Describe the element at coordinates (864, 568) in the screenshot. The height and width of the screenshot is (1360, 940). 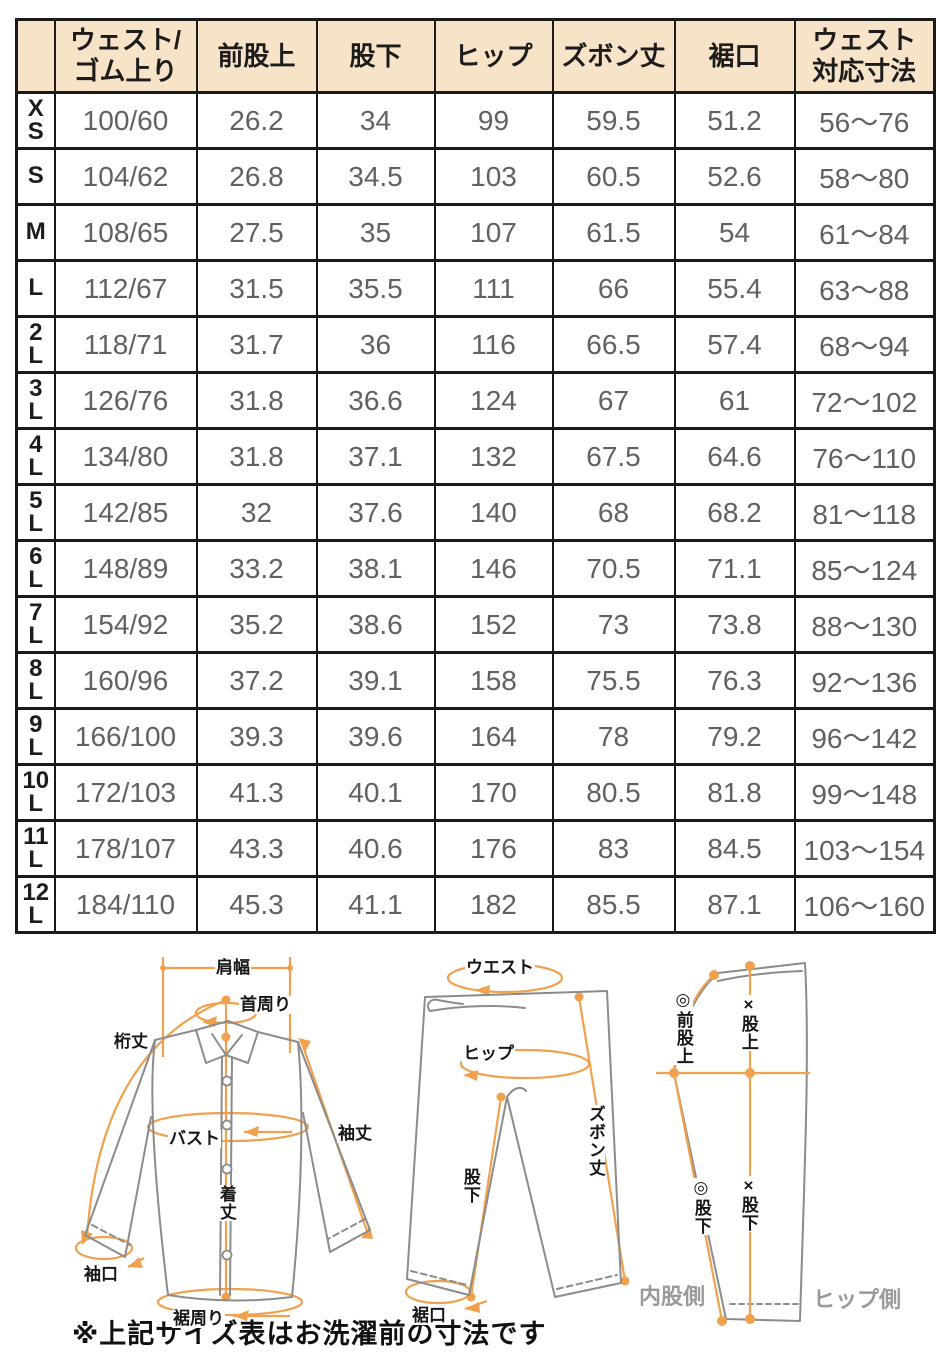
I see `size-value-cell: 85〜124` at that location.